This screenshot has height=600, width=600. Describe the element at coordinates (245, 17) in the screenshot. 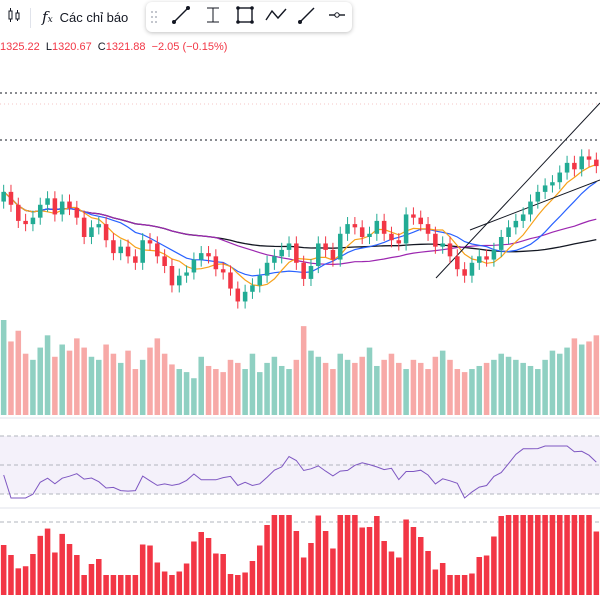

I see `rectangle-tool` at that location.